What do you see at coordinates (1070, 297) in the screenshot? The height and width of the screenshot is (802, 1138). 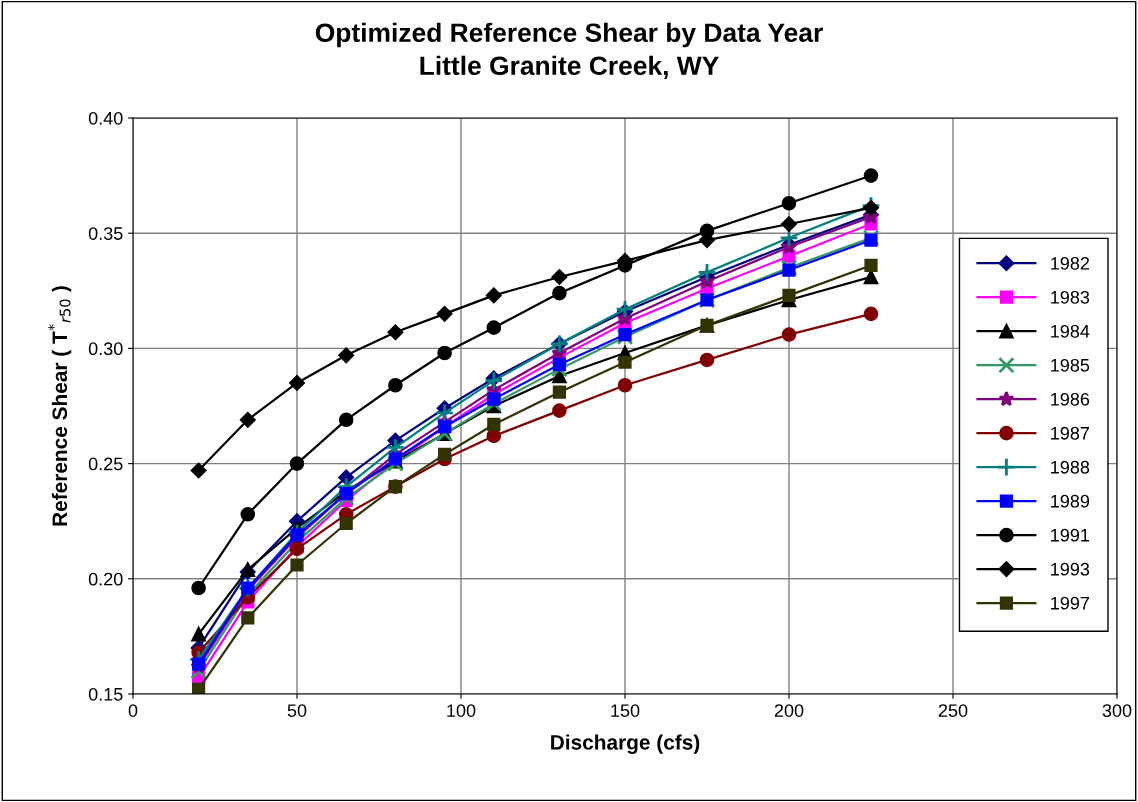 I see `legend-label: 1983` at bounding box center [1070, 297].